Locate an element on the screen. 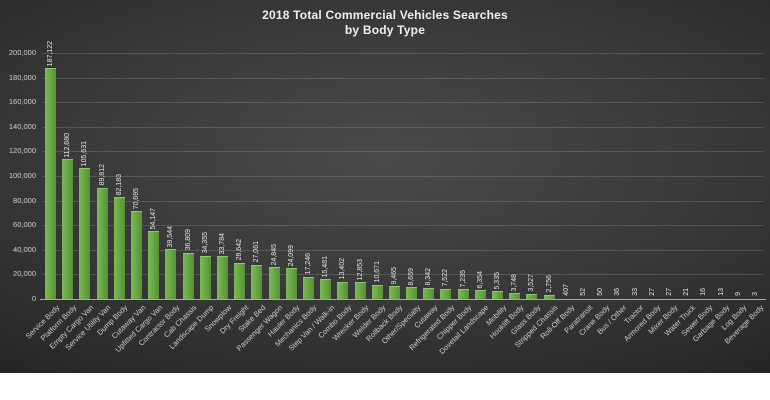 The image size is (770, 400). bar-value-label: 82,183 is located at coordinates (119, 184).